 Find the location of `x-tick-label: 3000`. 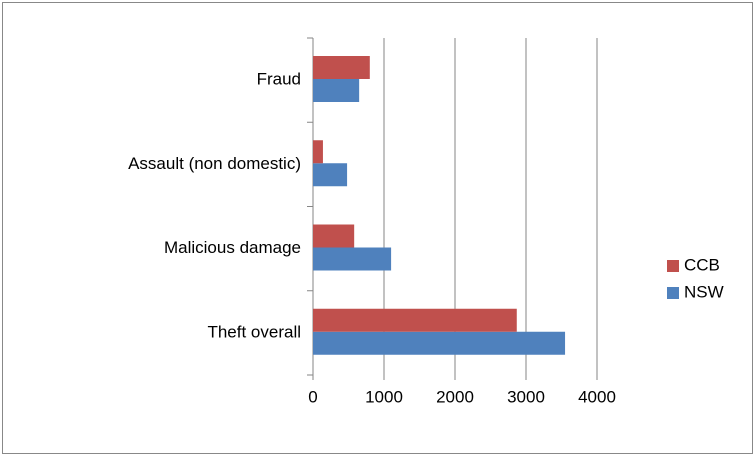

x-tick-label: 3000 is located at coordinates (526, 396).